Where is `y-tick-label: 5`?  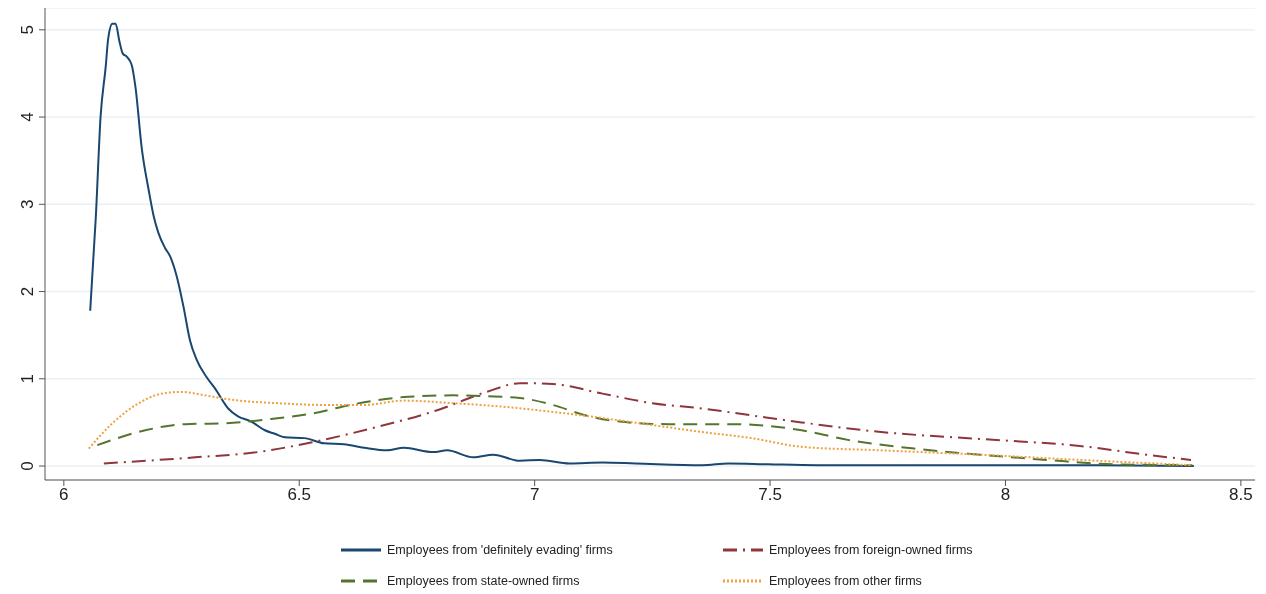 y-tick-label: 5 is located at coordinates (27, 30).